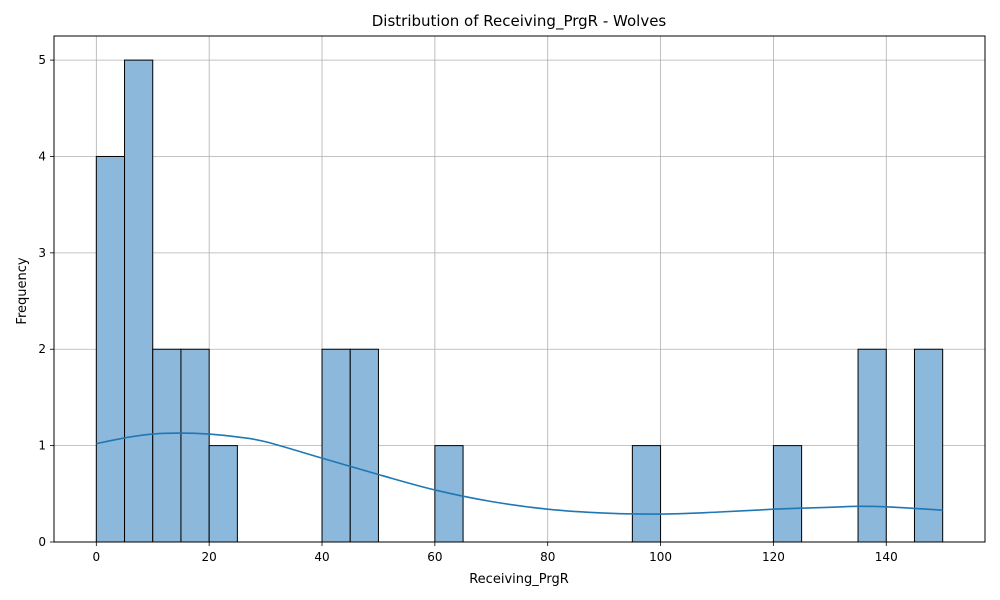 The width and height of the screenshot is (1000, 600). Describe the element at coordinates (42, 349) in the screenshot. I see `y-tick-label: 2` at that location.